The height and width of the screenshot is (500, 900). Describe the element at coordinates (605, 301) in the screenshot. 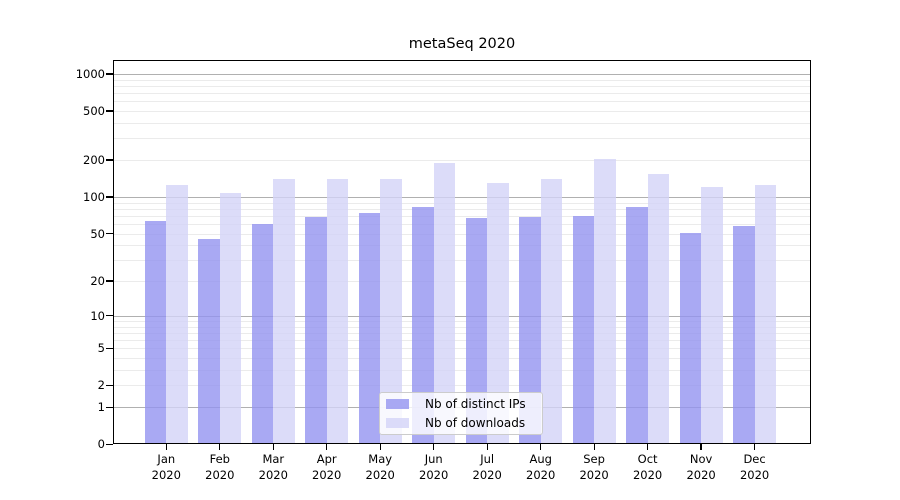

I see `bar-downloads-sep` at that location.